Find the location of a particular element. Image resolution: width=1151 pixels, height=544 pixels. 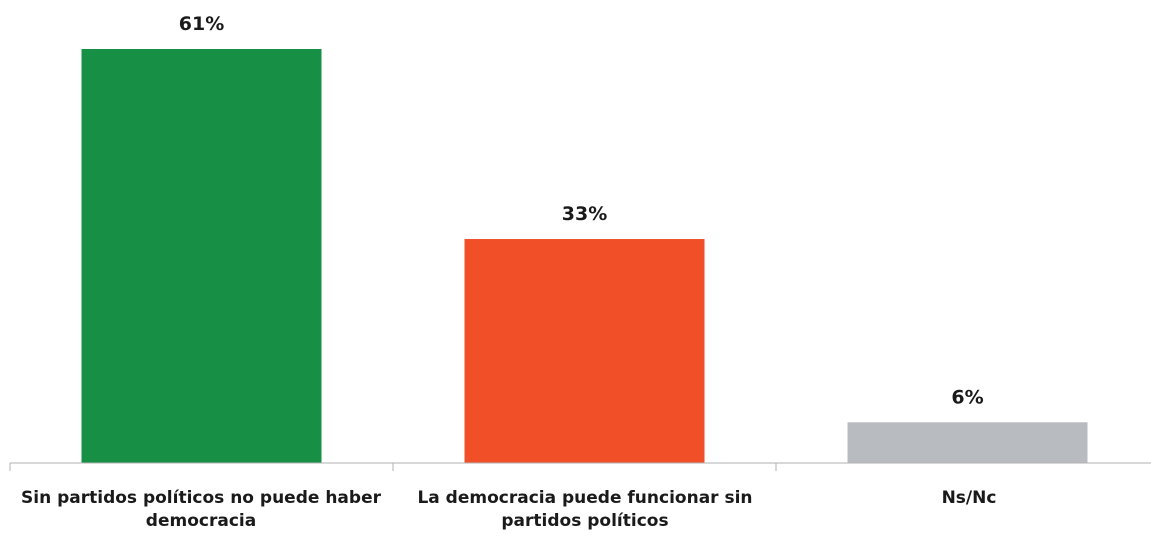

data-label-0: 61% is located at coordinates (201, 24).